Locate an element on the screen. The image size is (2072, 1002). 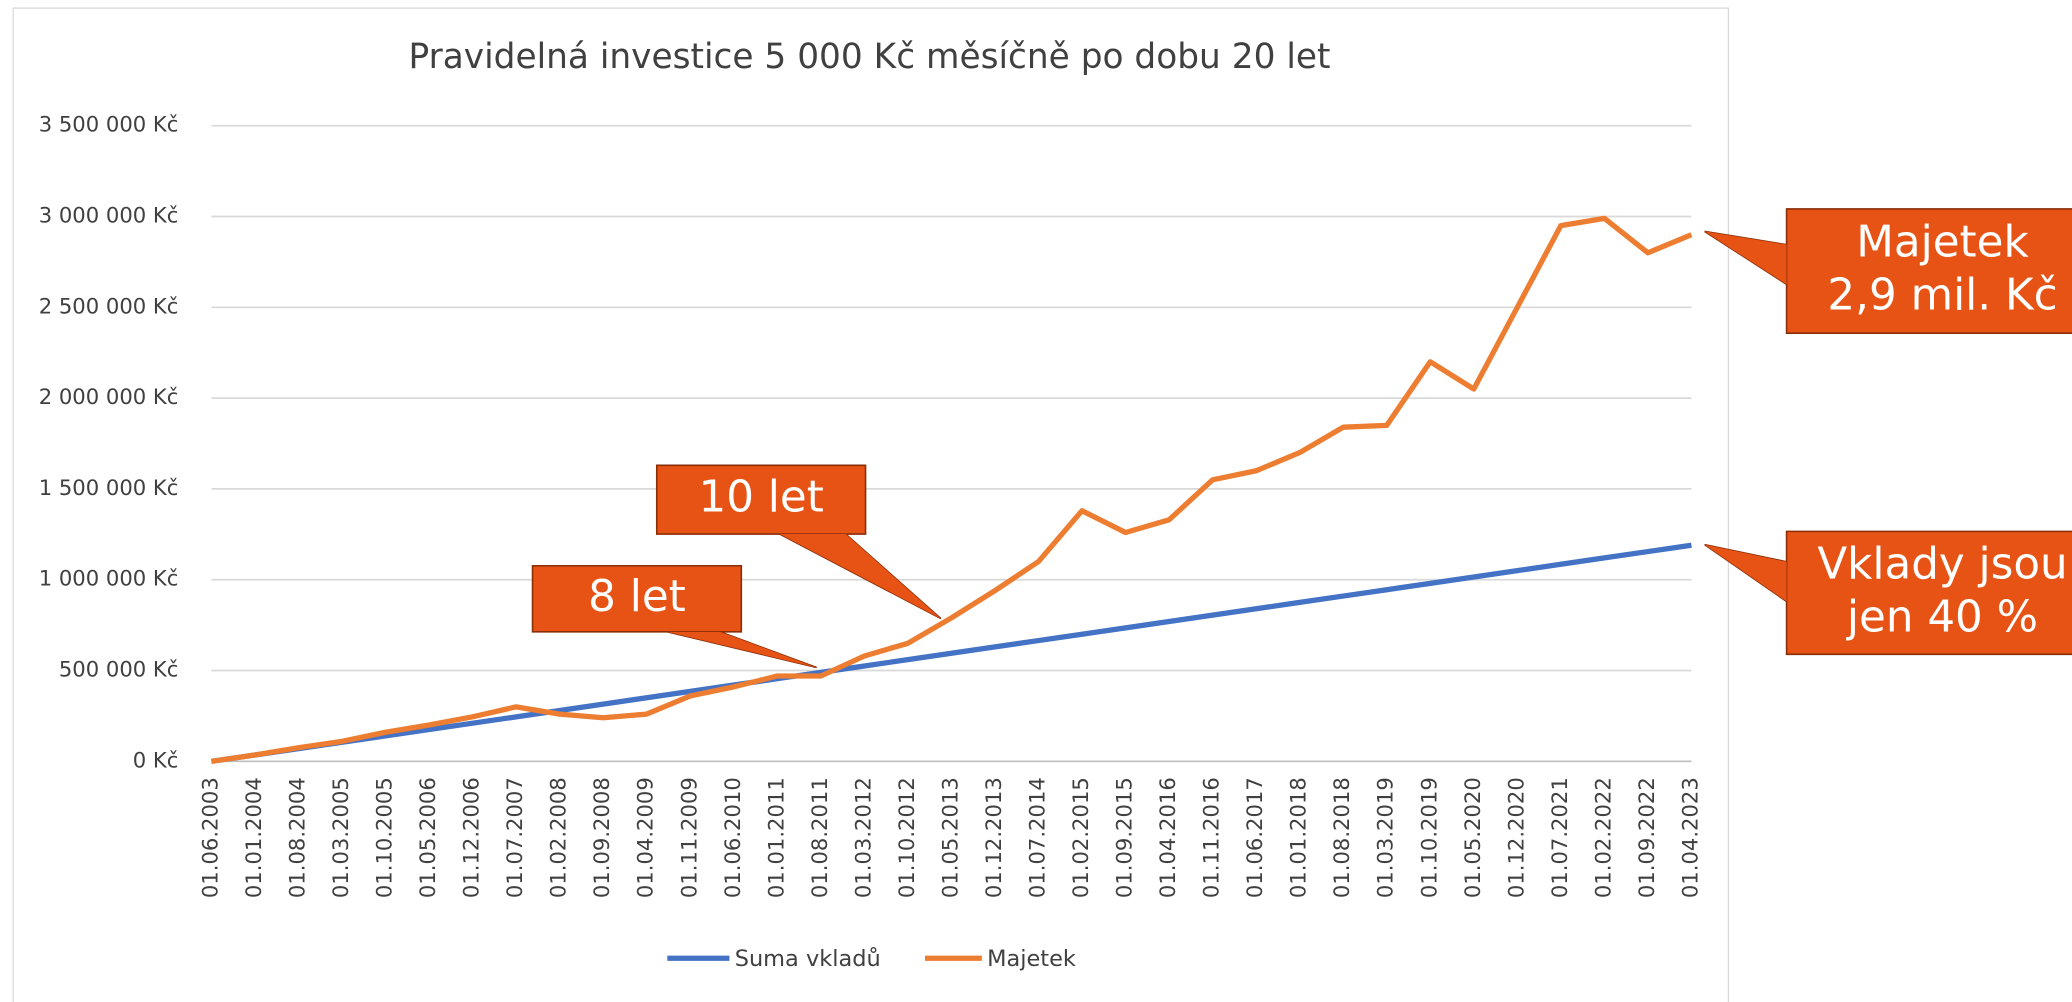
x-tick-label: 01.06.2003 is located at coordinates (209, 837).